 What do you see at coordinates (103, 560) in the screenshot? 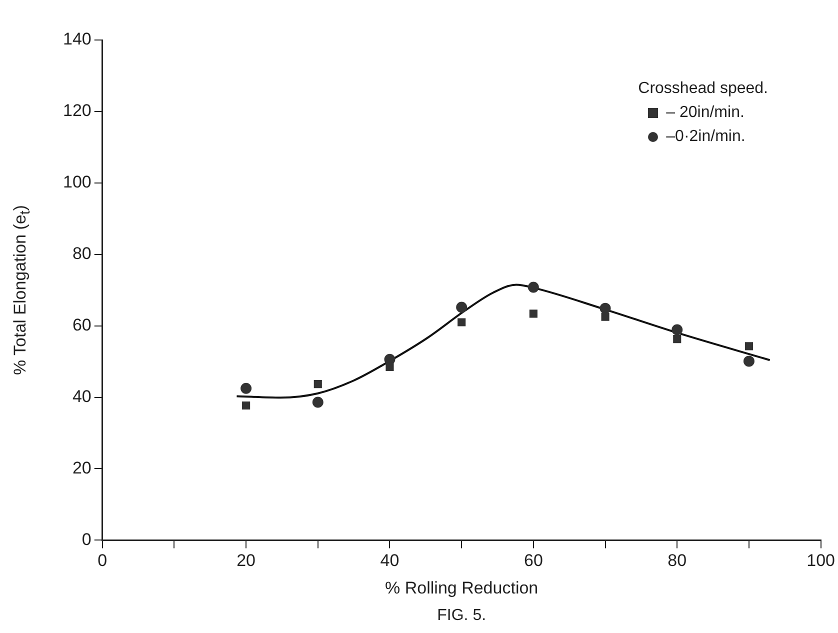
I see `x-tick-label: 0` at bounding box center [103, 560].